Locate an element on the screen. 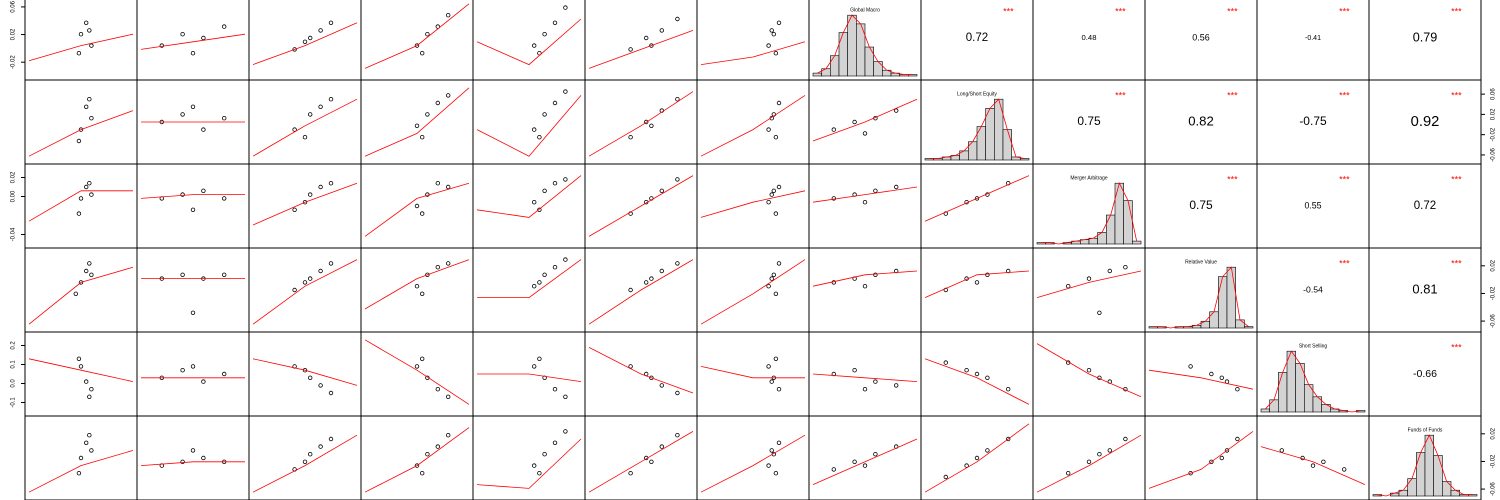 This screenshot has width=1500, height=500. correlation-value: 0.79 is located at coordinates (1425, 37).